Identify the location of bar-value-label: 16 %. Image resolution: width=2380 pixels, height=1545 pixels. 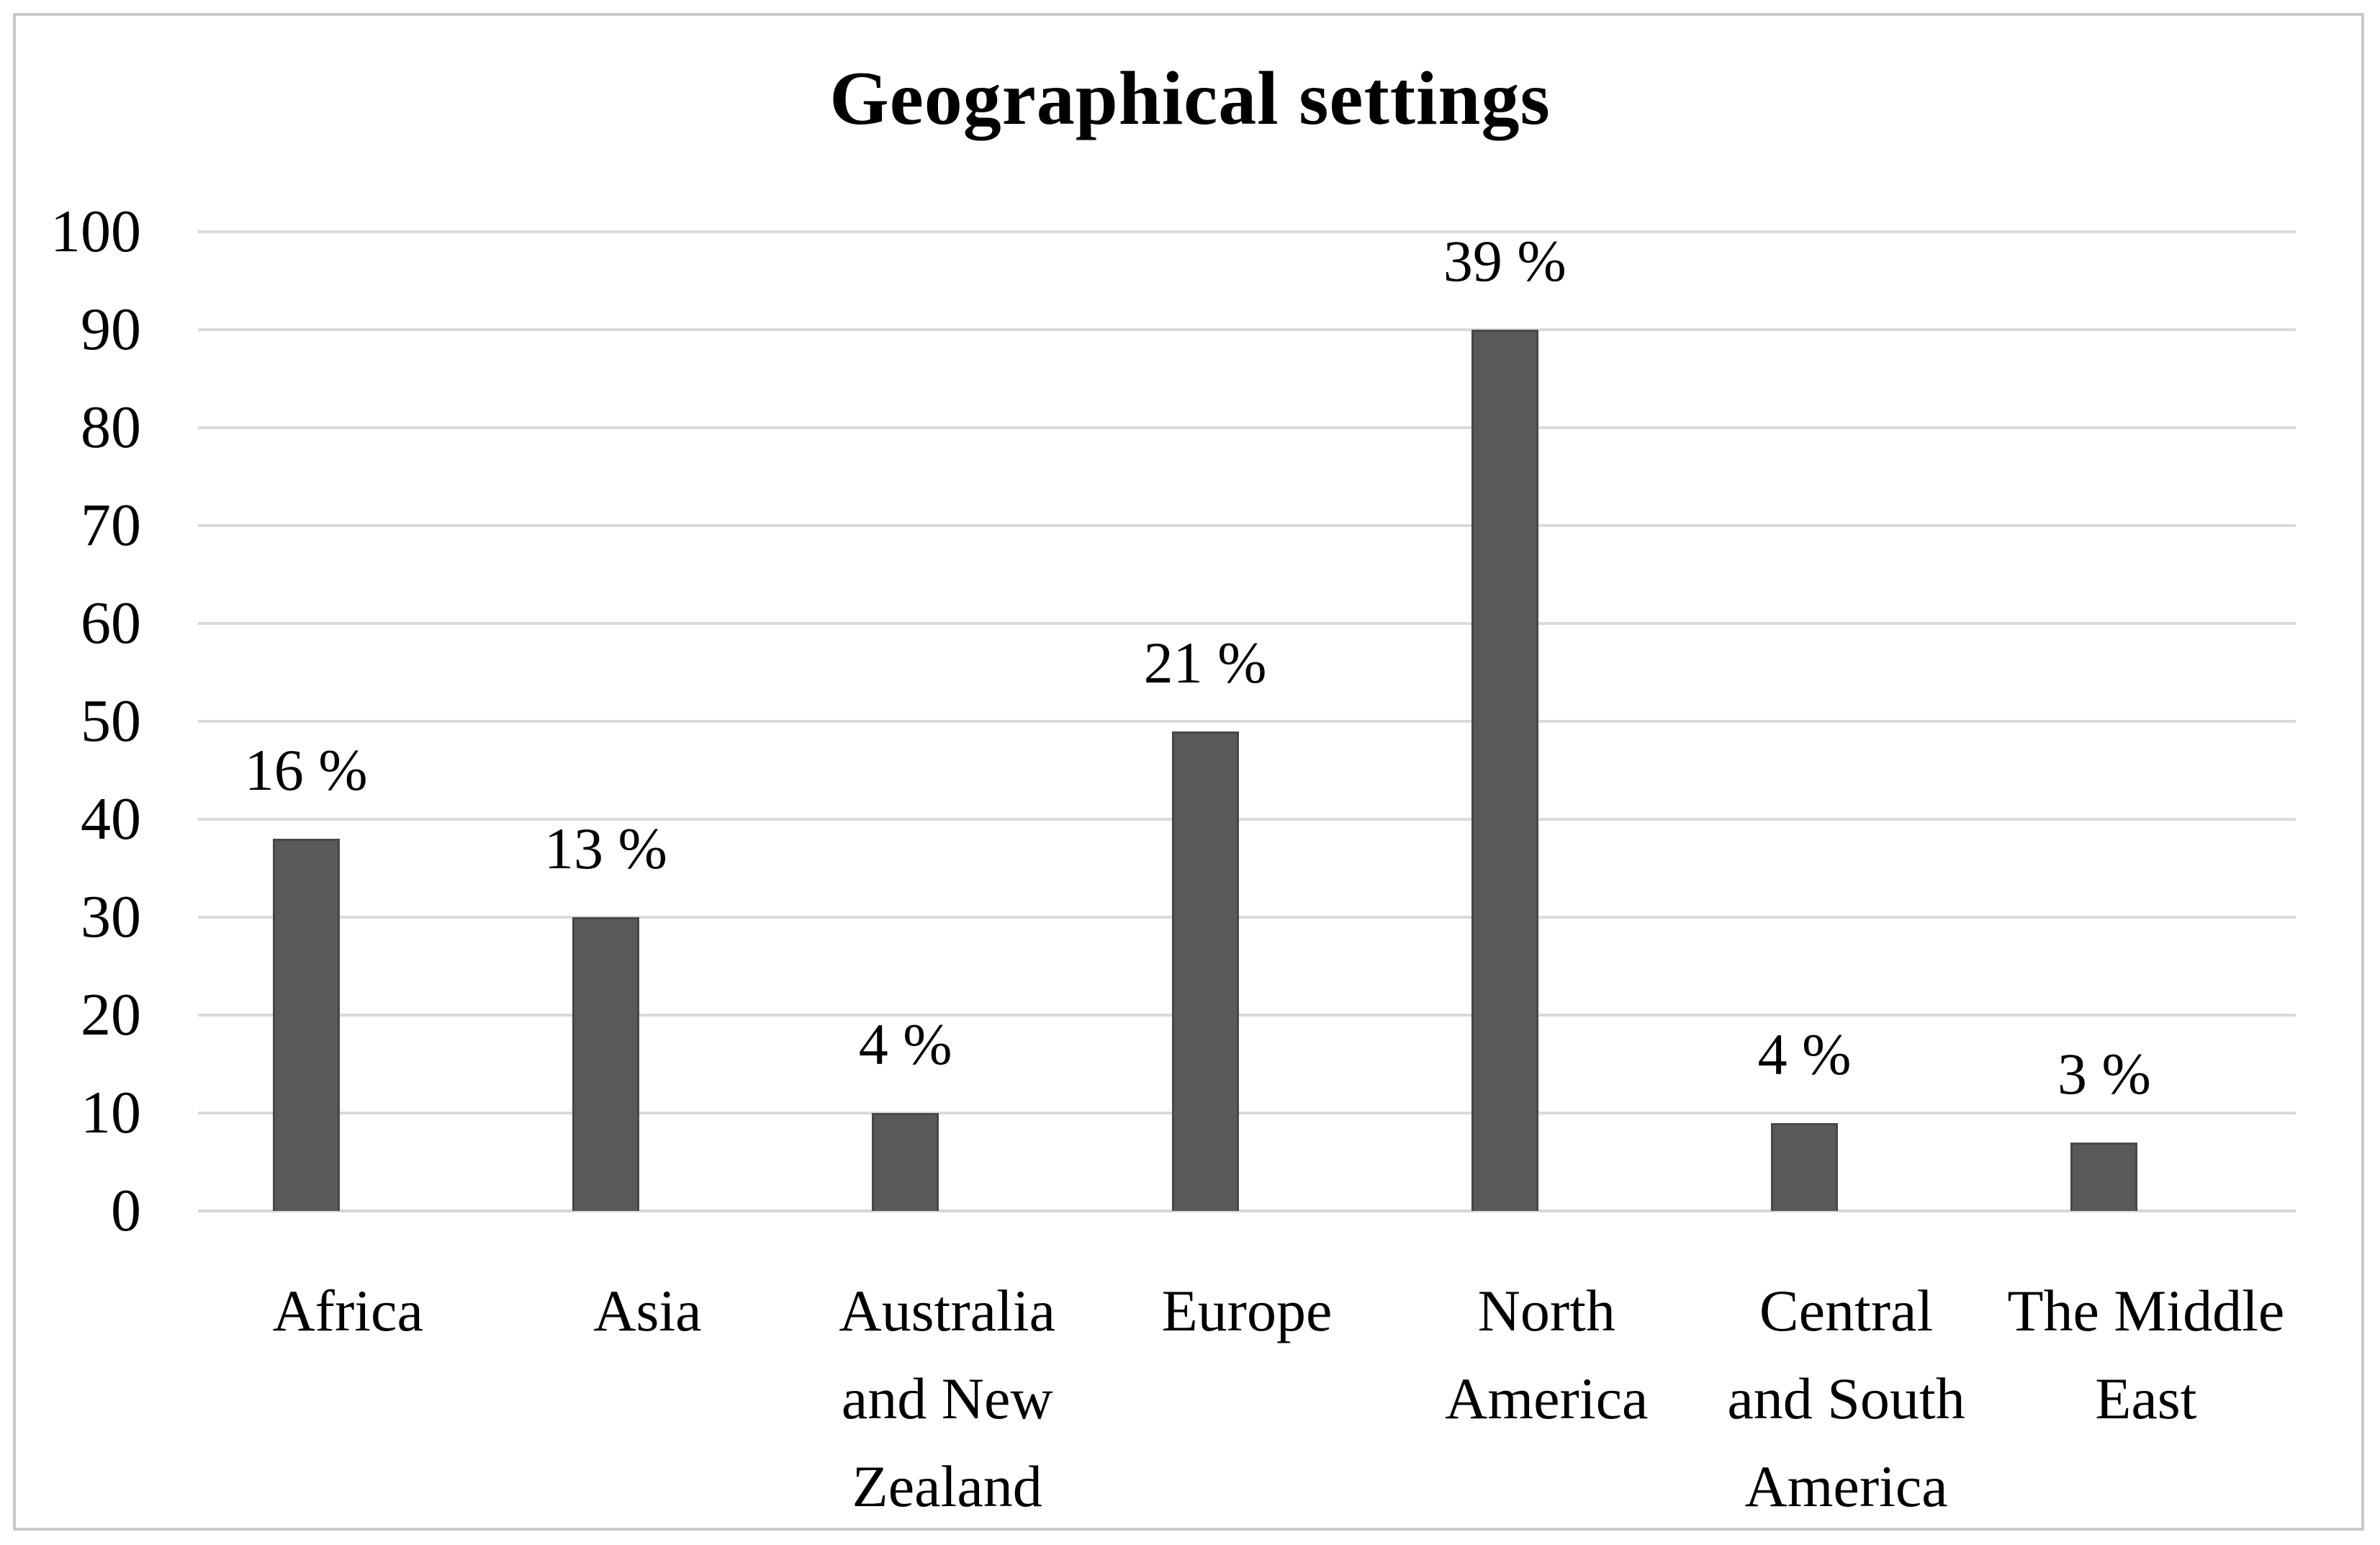
(306, 770).